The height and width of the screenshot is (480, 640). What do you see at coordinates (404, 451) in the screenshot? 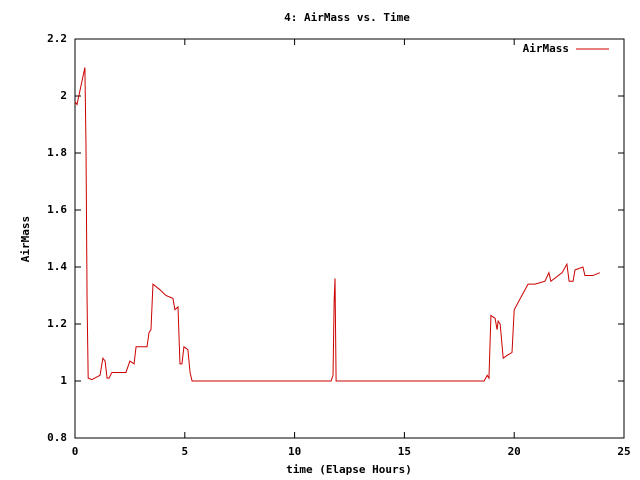
I see `x-tick-label: 15` at bounding box center [404, 451].